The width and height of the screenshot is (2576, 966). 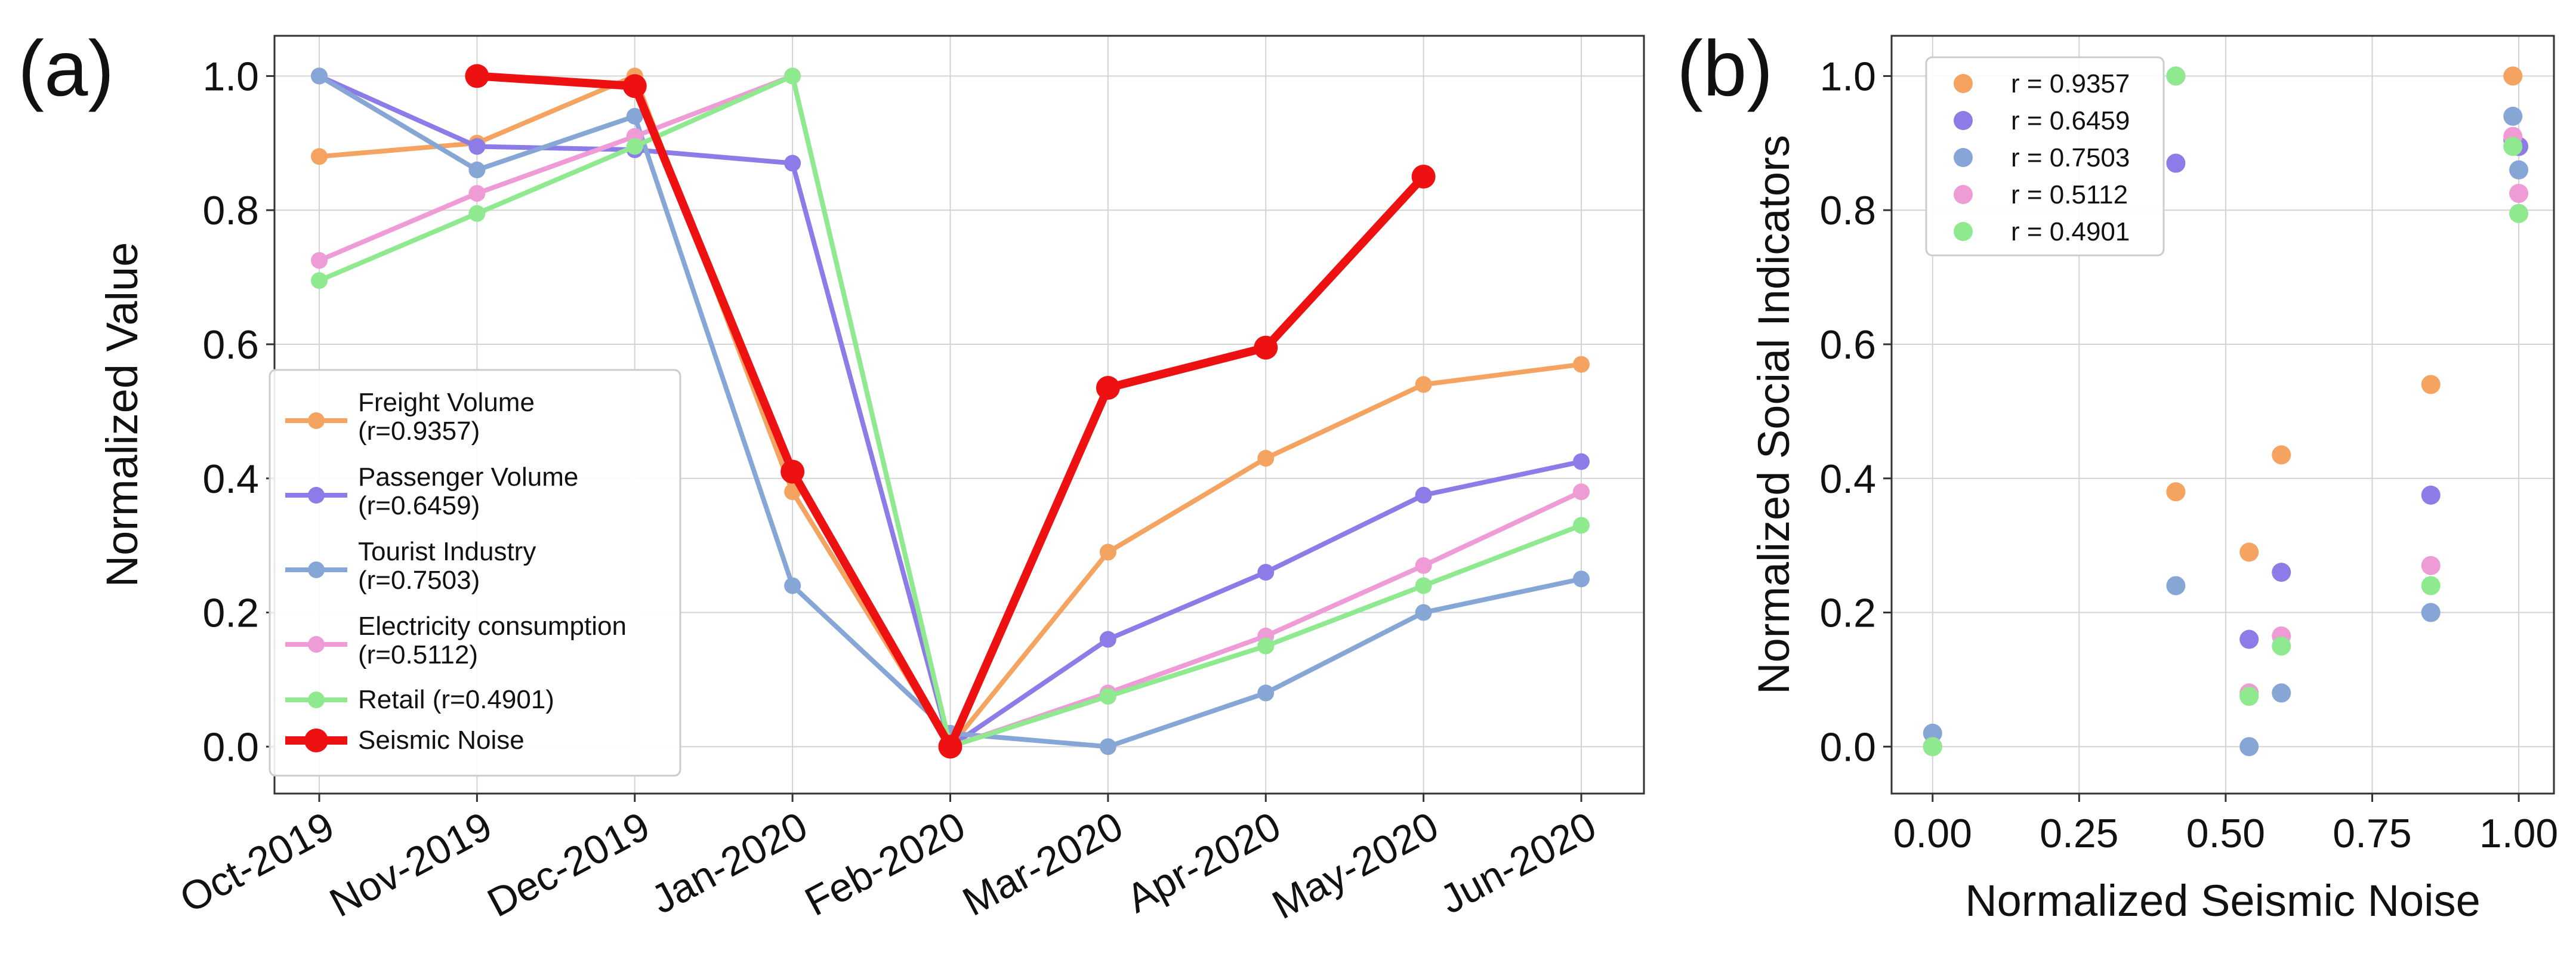 I want to click on legend-item-r-0-5112: r = 0.5112, so click(x=2041, y=194).